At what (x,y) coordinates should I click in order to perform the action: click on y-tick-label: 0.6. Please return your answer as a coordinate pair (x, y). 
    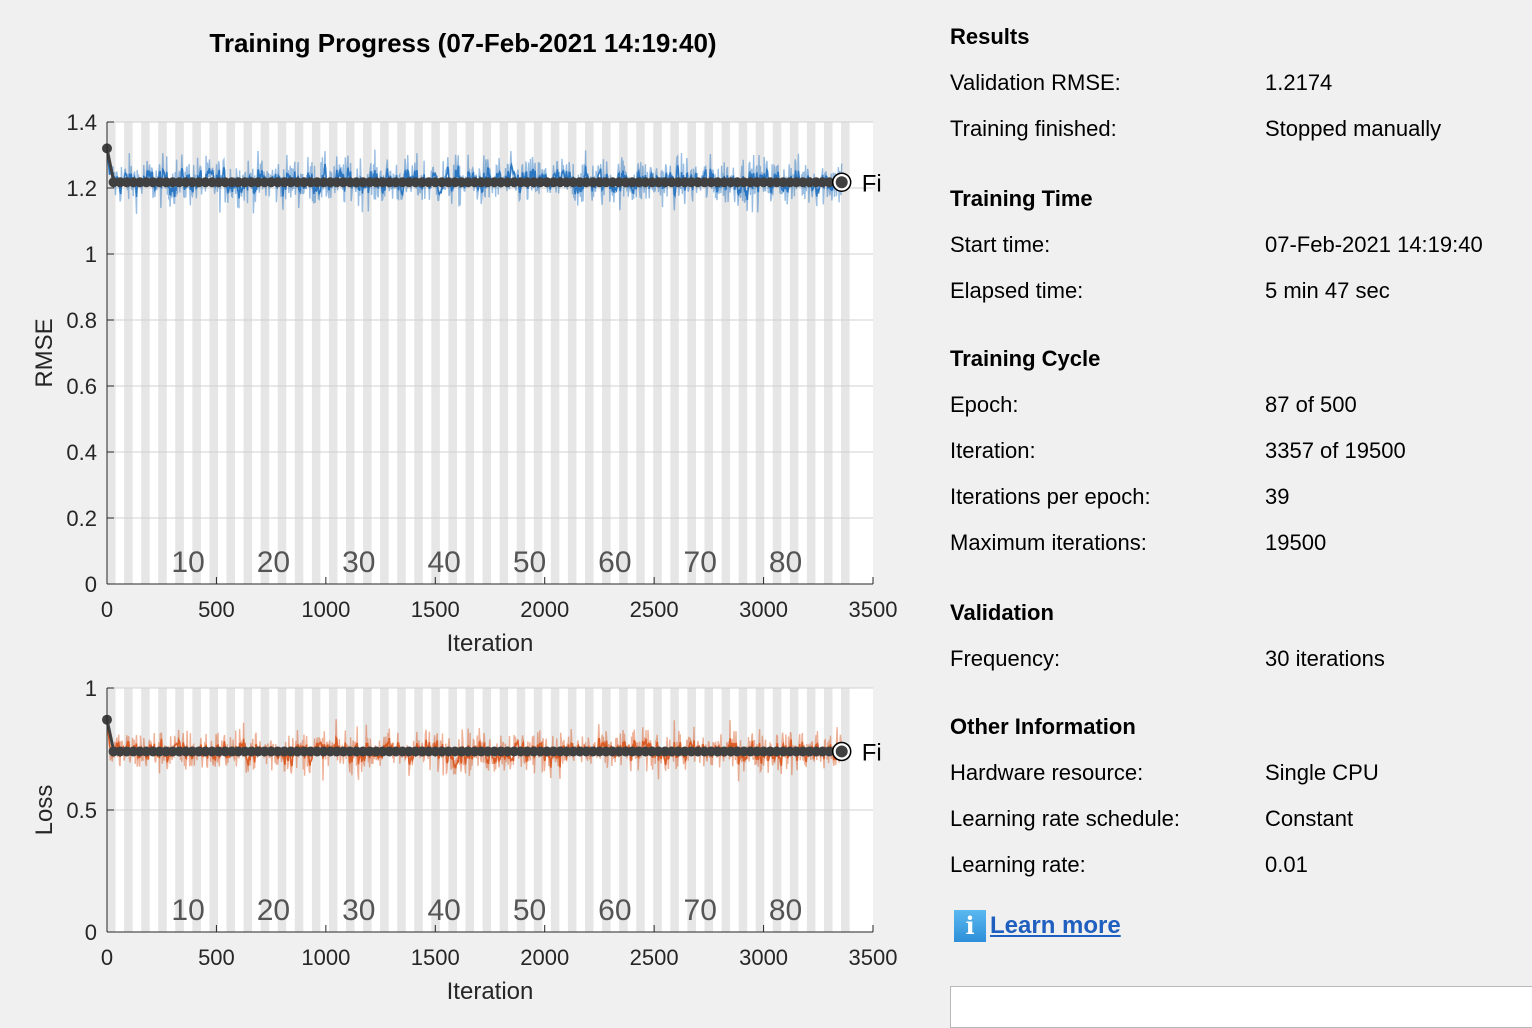
    Looking at the image, I should click on (81, 386).